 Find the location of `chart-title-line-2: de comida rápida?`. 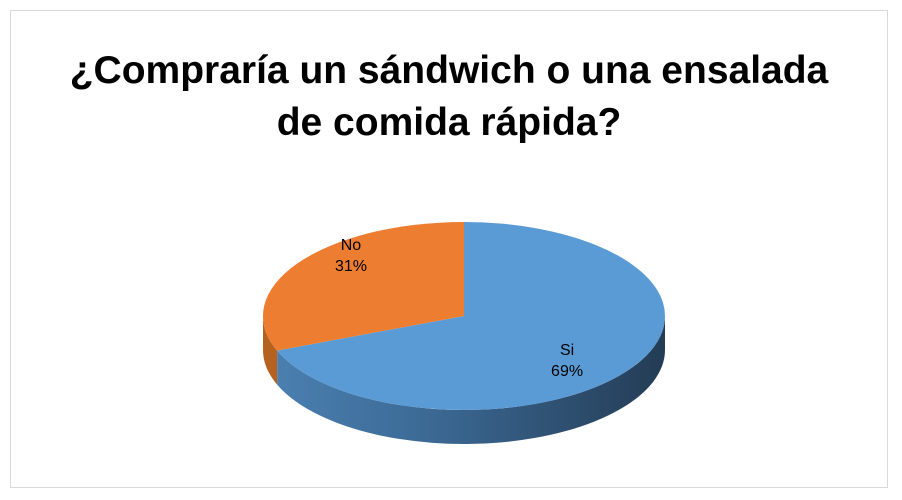

chart-title-line-2: de comida rápida? is located at coordinates (449, 122).